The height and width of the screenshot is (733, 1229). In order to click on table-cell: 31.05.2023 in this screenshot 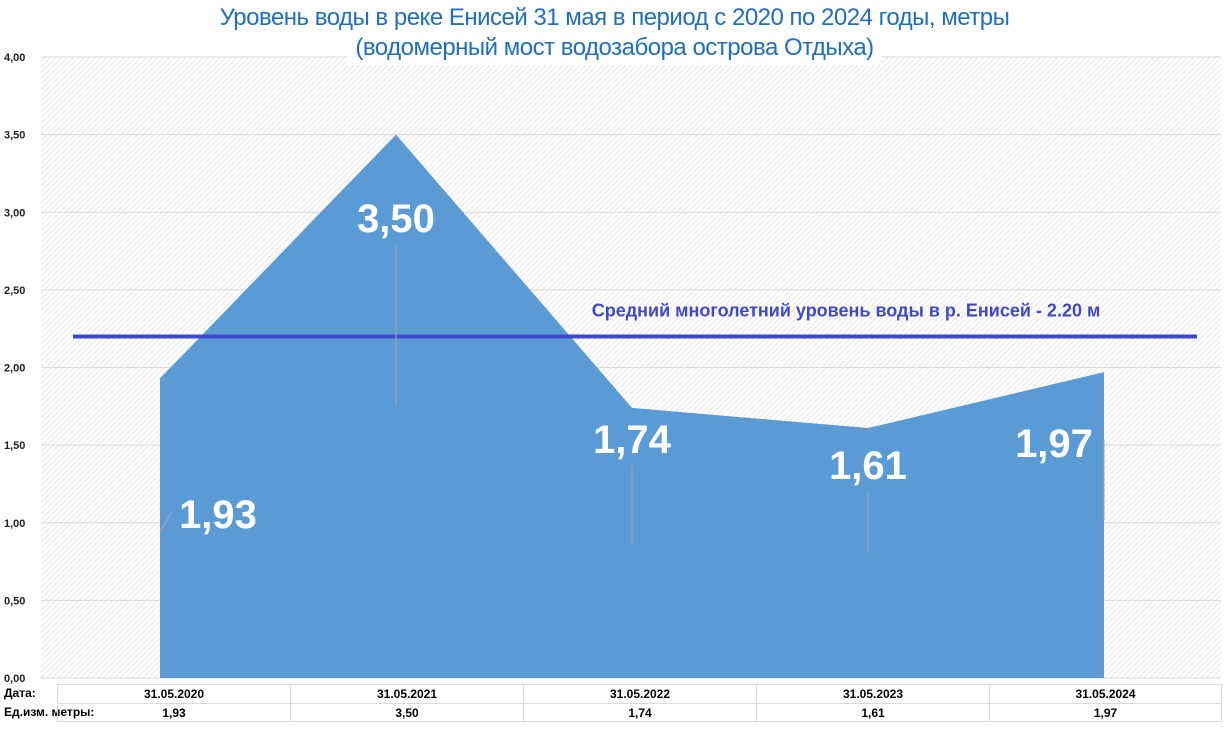, I will do `click(872, 693)`.